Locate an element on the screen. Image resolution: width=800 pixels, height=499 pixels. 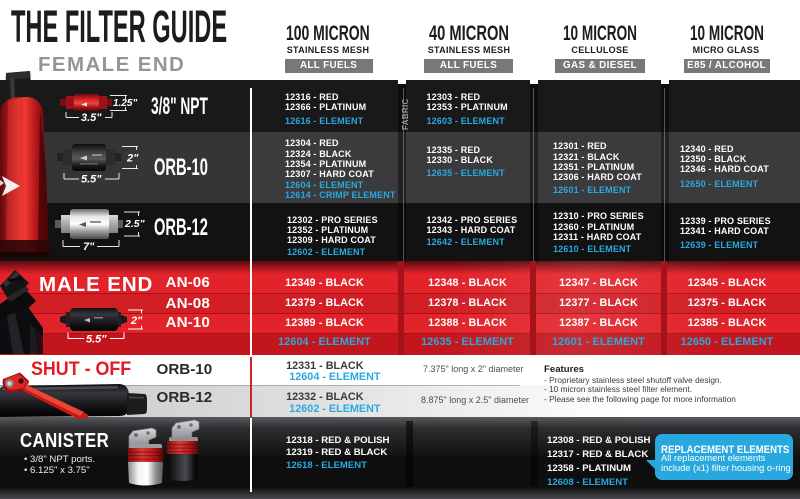
svg-text: 1.25" is located at coordinates (125, 103).